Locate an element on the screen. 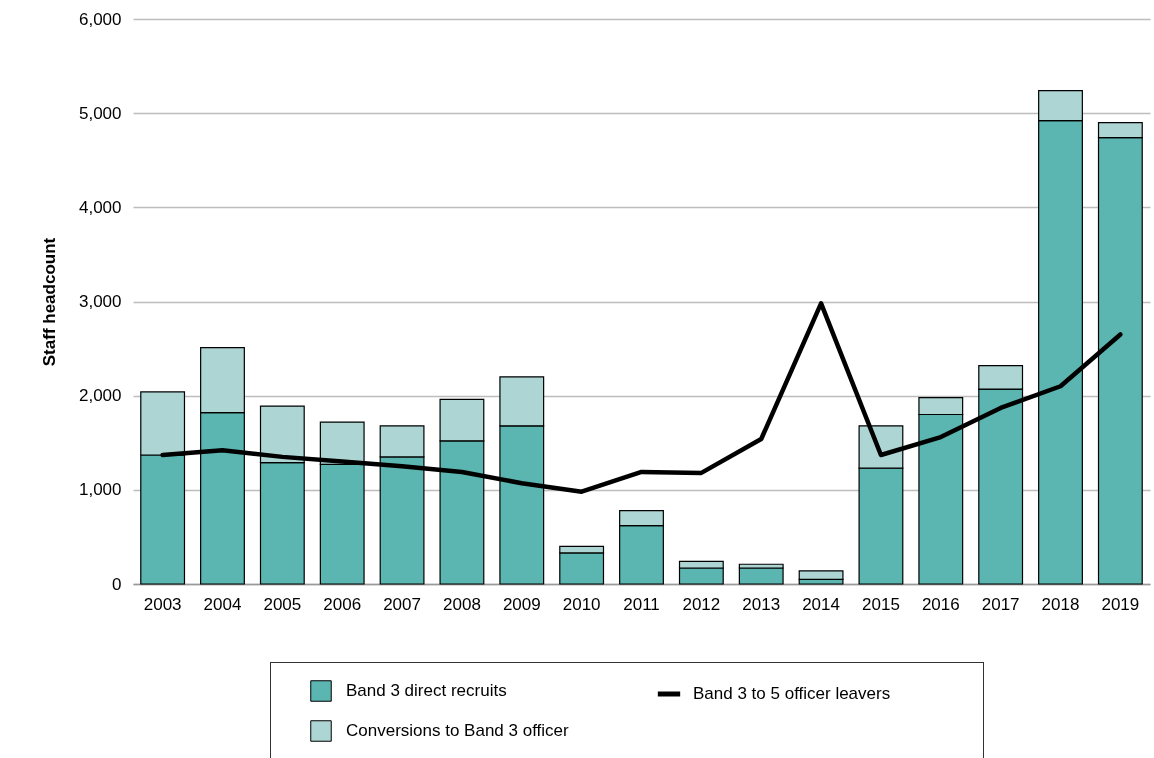  x-tick-label: 2014 is located at coordinates (821, 604).